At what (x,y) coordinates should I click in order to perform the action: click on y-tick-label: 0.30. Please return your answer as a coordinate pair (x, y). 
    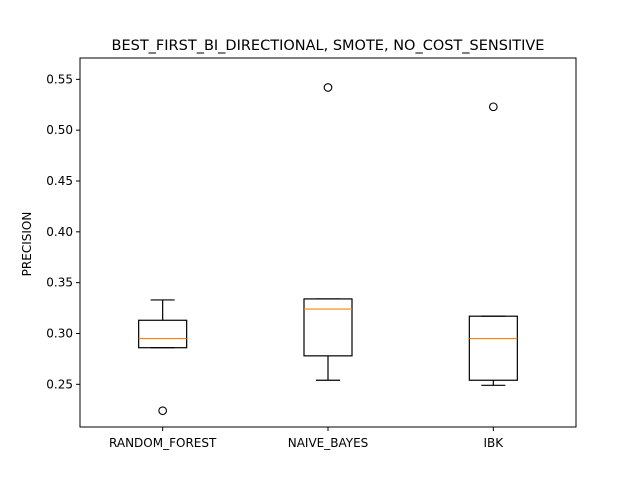
    Looking at the image, I should click on (59, 333).